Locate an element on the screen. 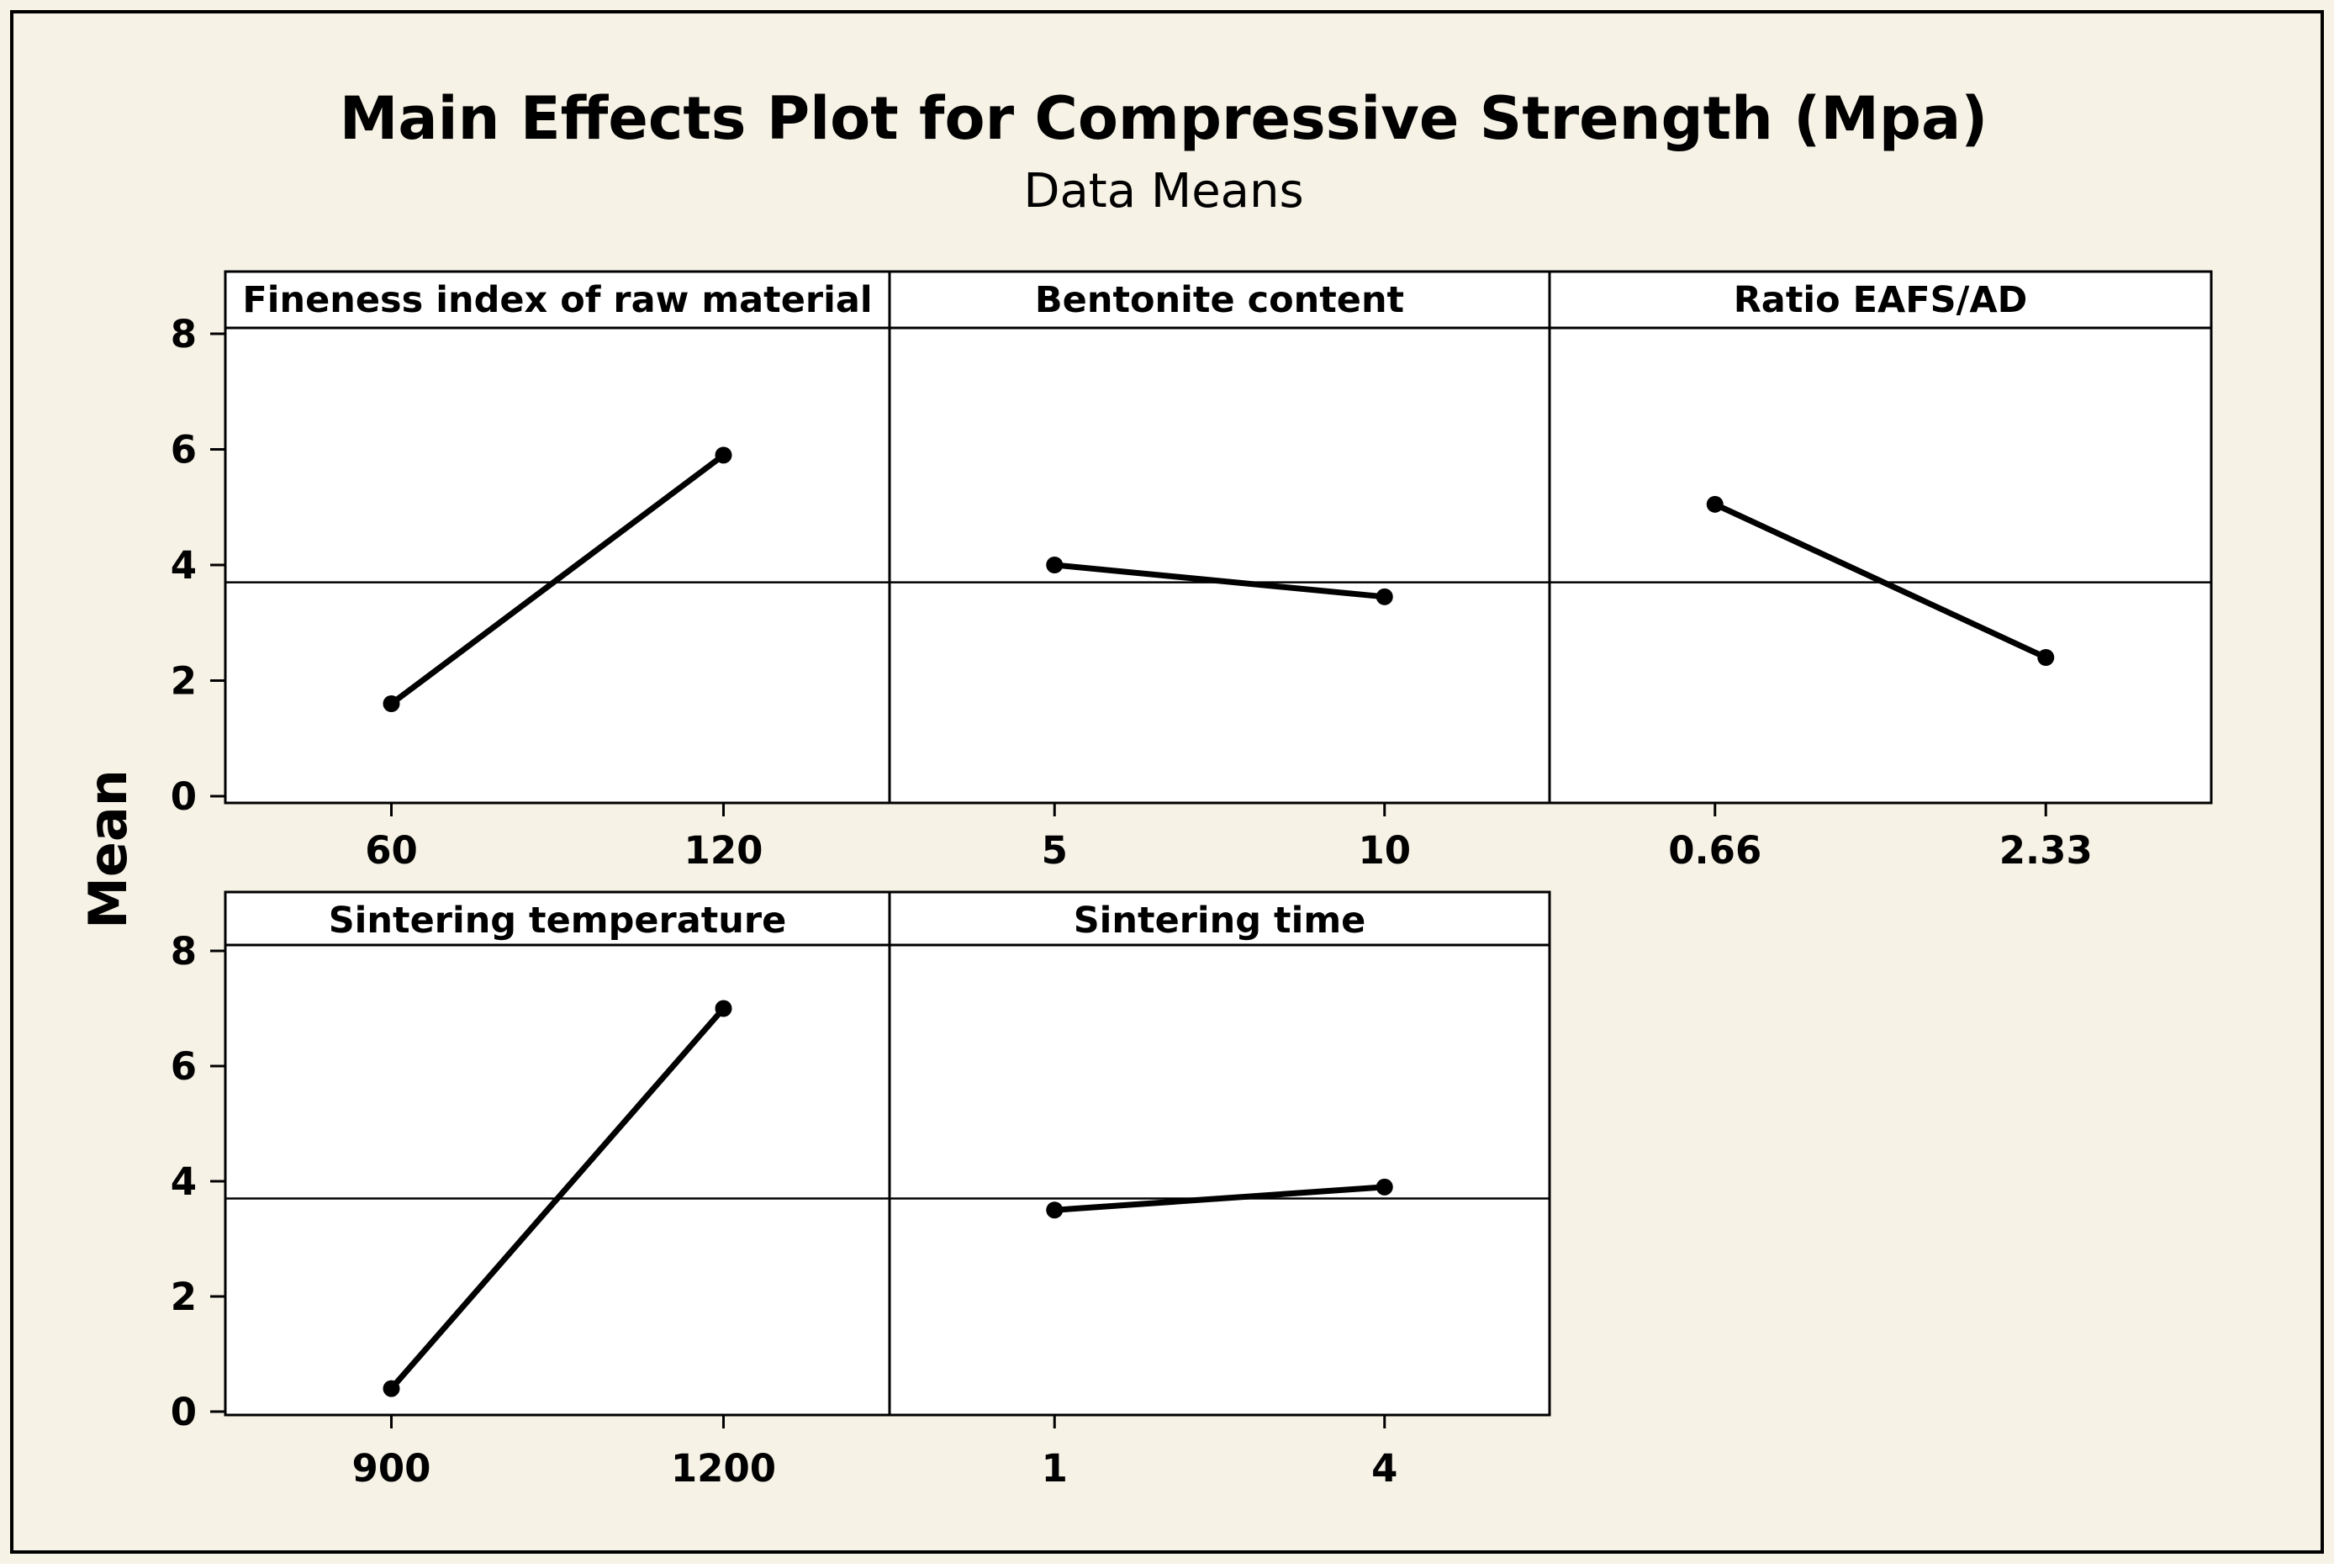  panel-title: Ratio EAFS/AD is located at coordinates (1881, 300).